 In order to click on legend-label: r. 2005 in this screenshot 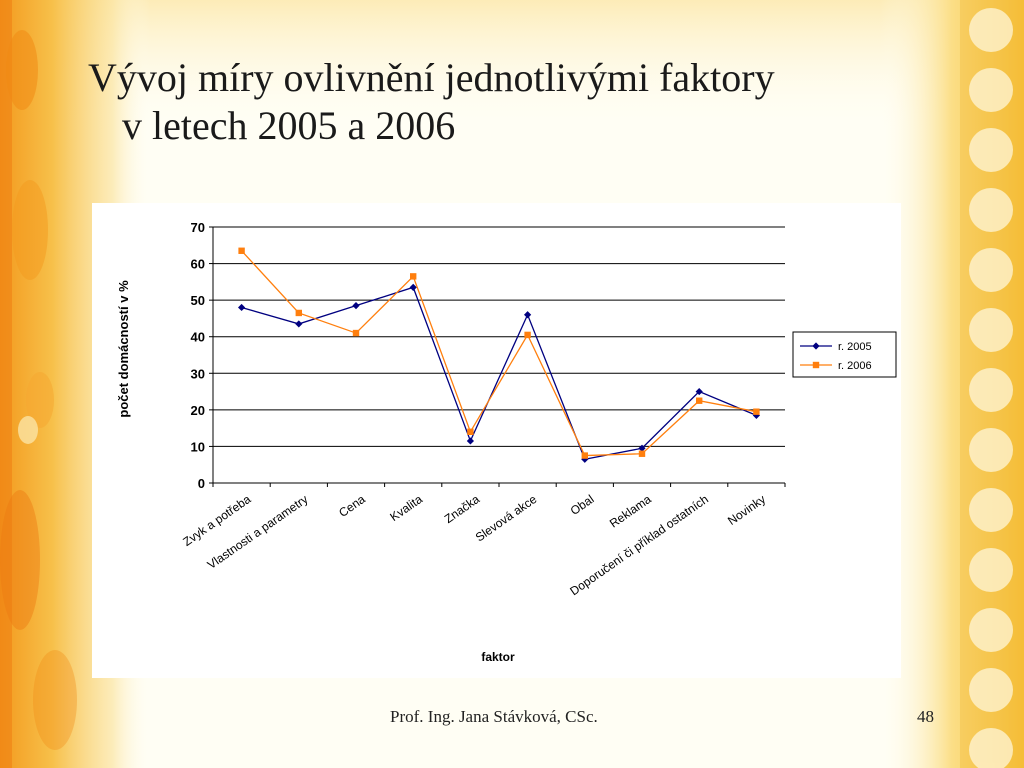, I will do `click(855, 347)`.